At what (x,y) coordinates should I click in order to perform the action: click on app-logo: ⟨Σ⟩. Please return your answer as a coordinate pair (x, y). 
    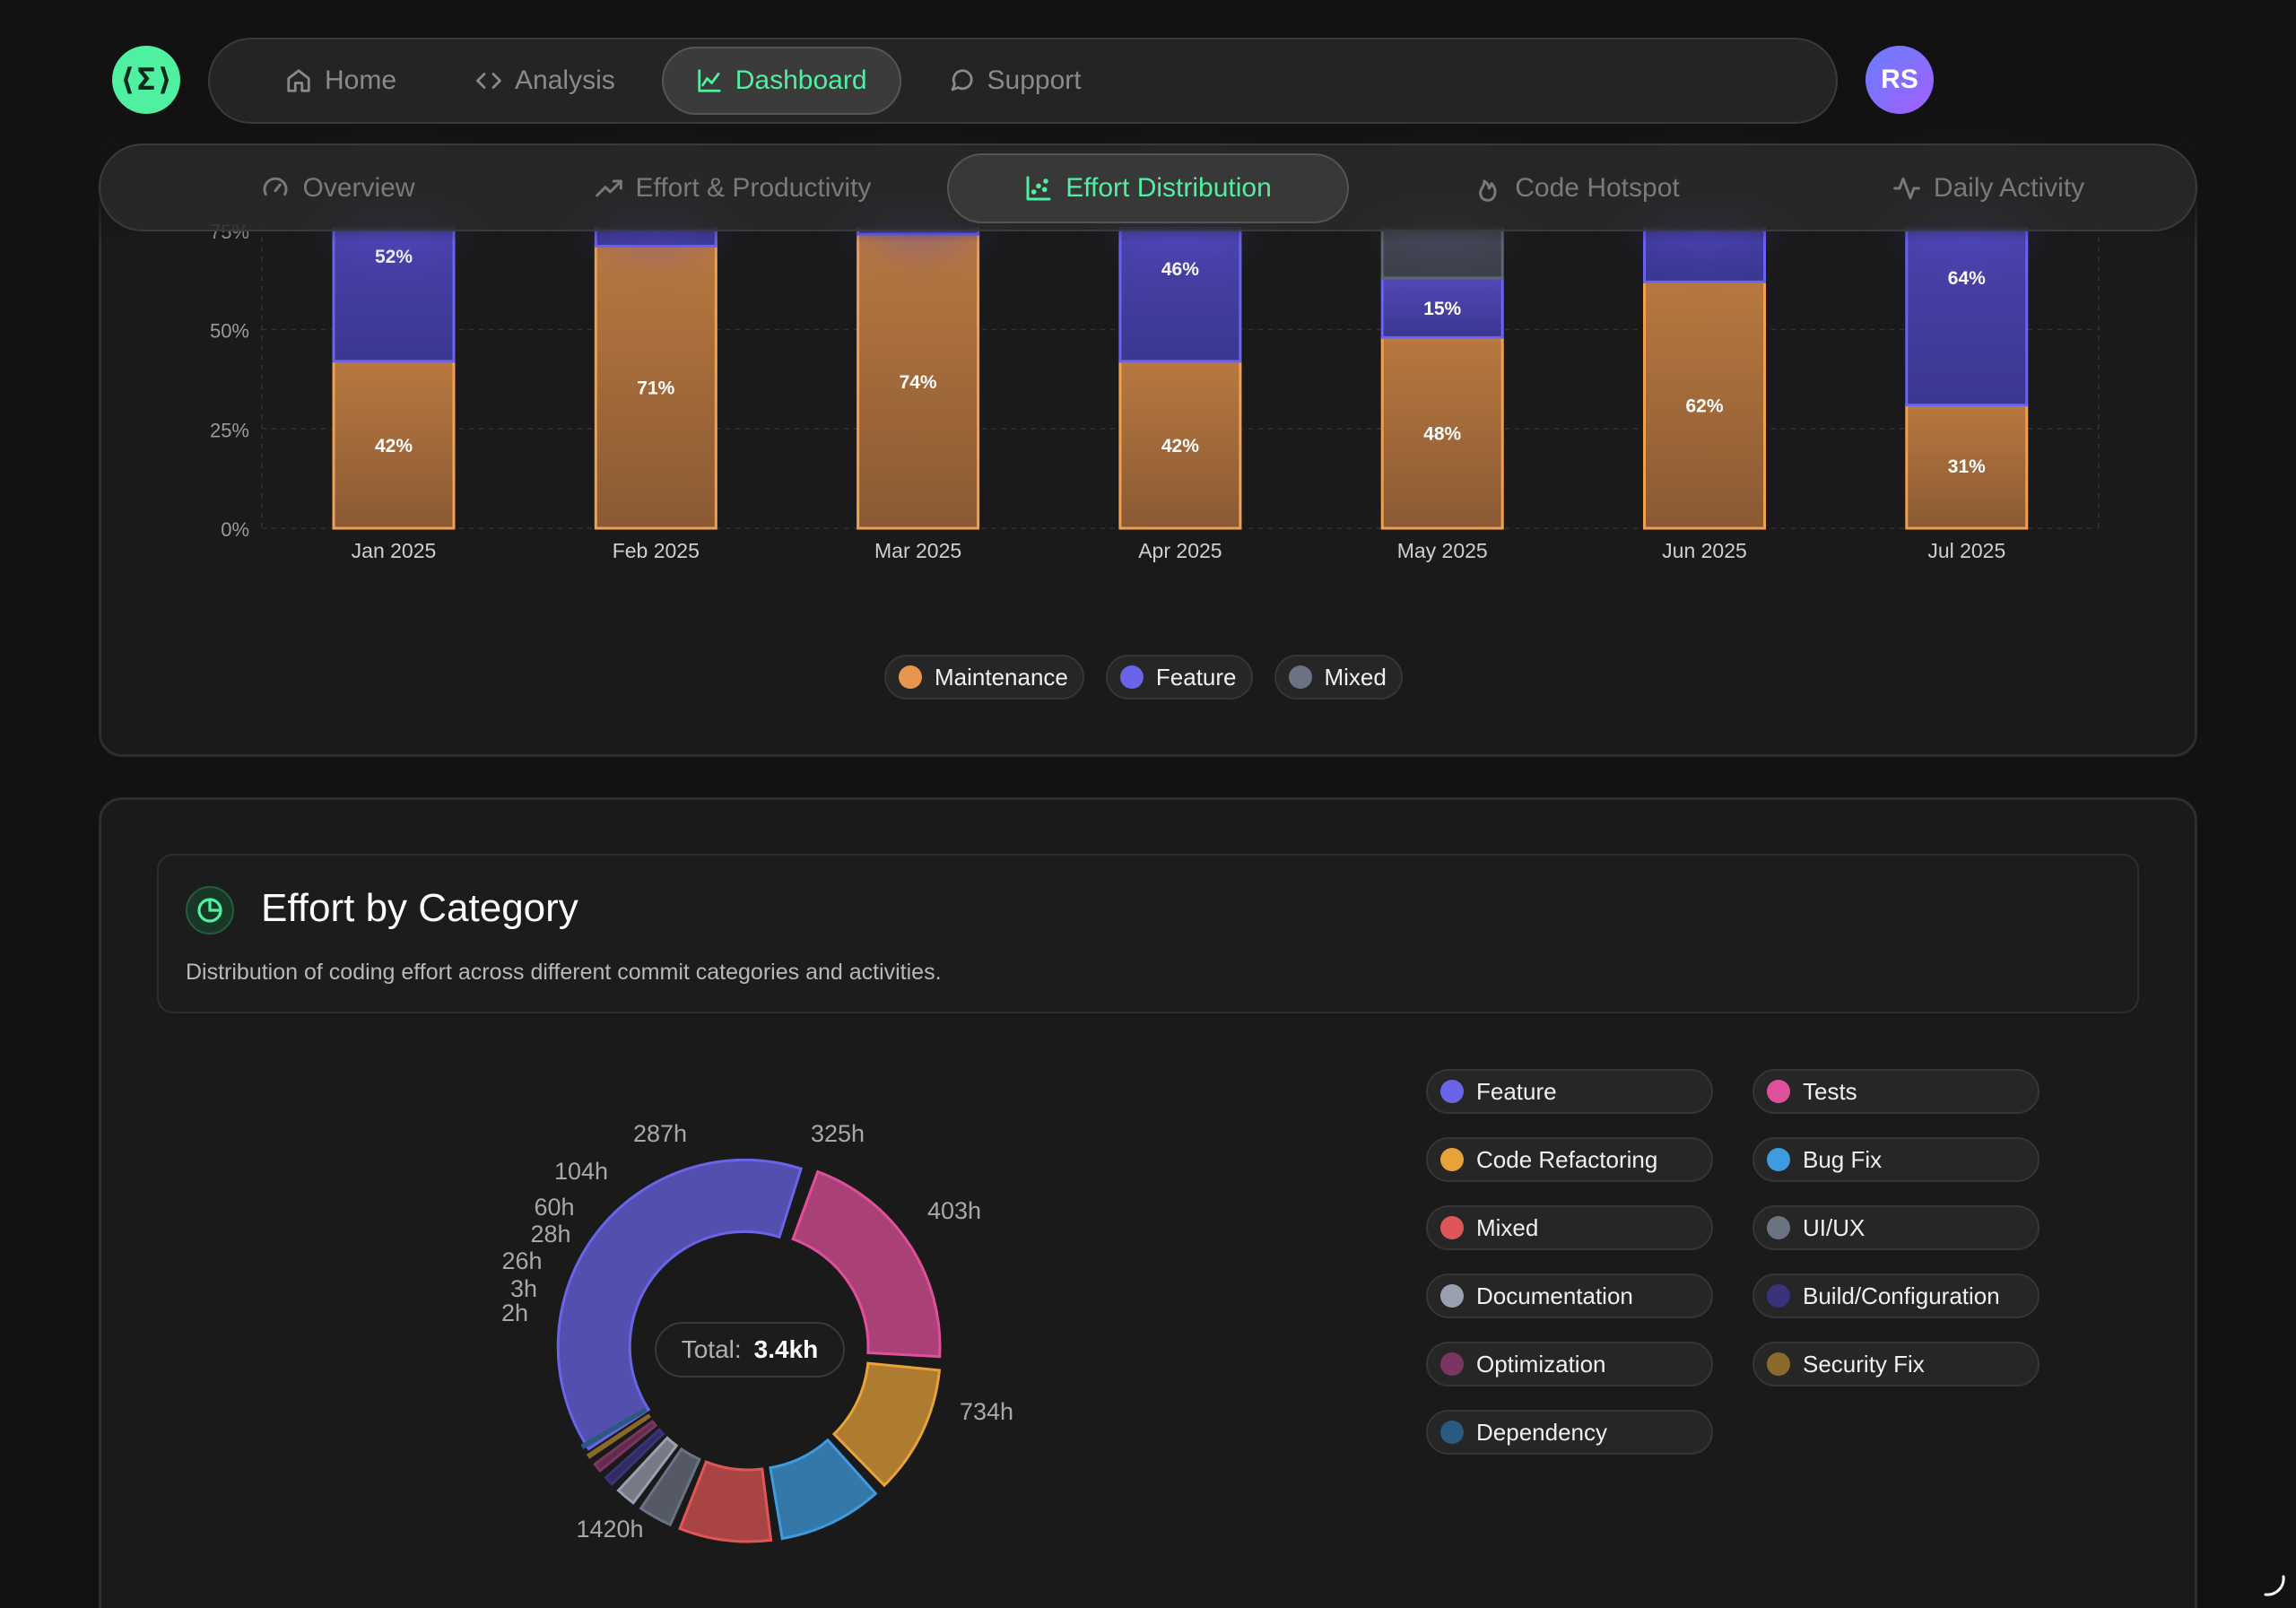
    Looking at the image, I should click on (146, 80).